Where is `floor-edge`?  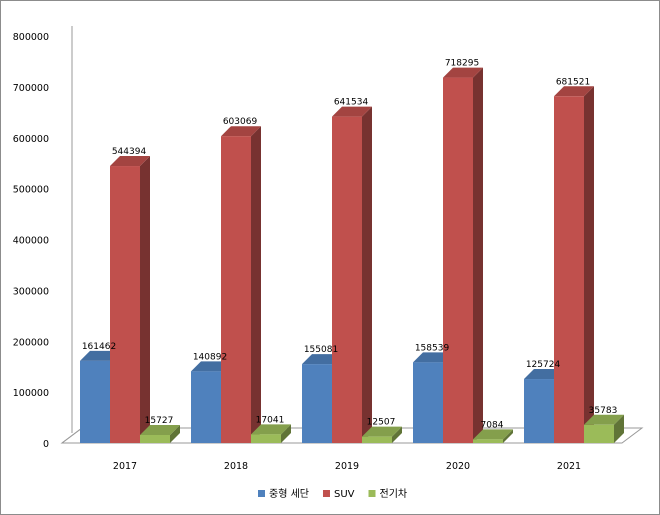
floor-edge is located at coordinates (72, 435).